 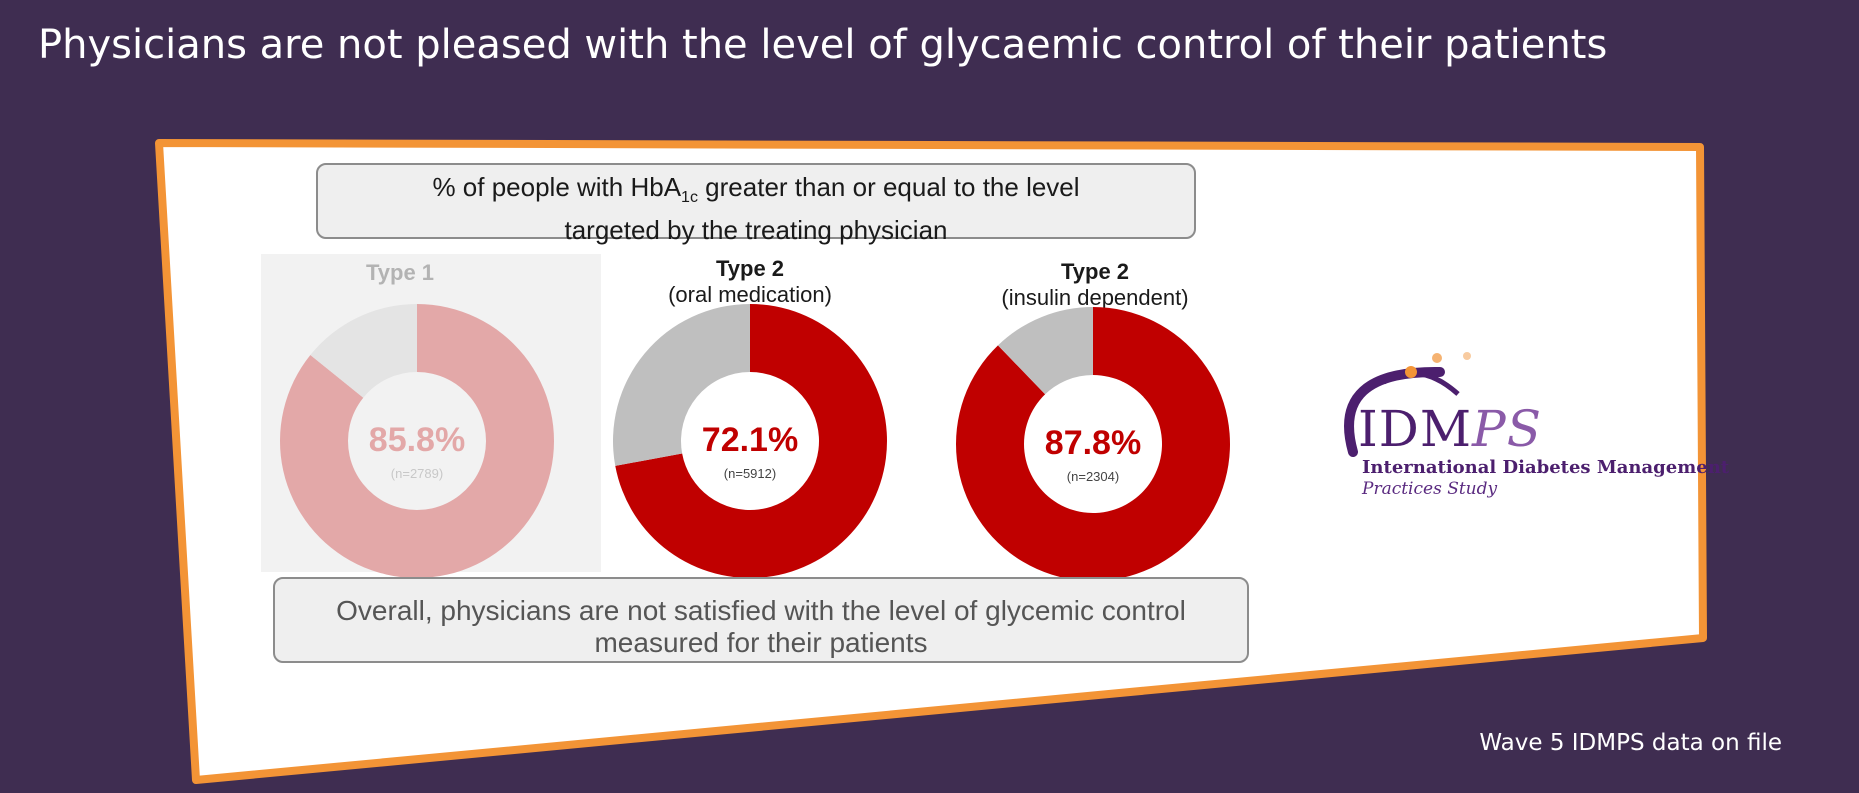 I want to click on type2-insulin-title-sub: (insulin dependent), so click(x=1095, y=297).